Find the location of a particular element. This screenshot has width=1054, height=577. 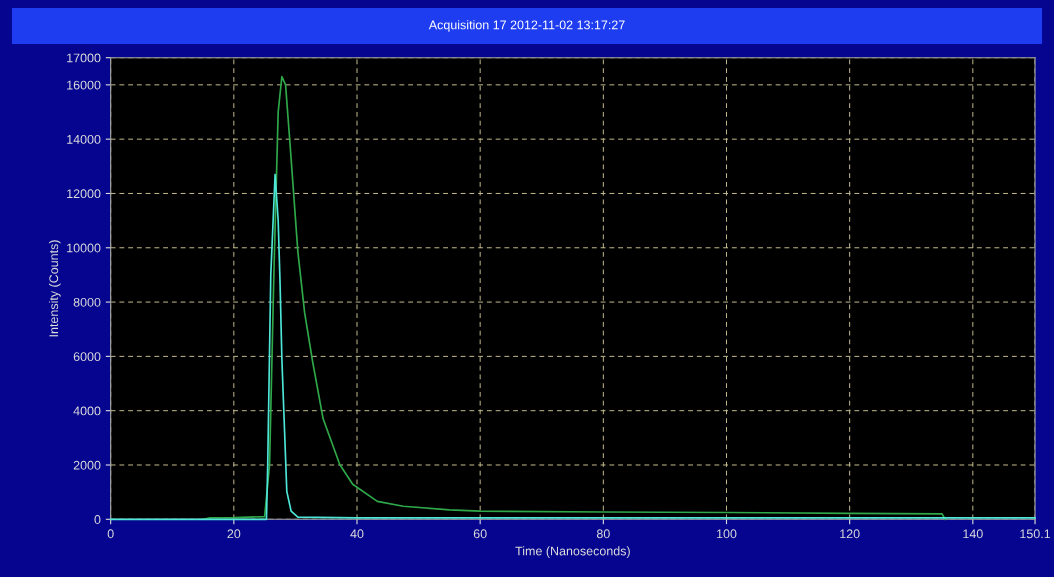

chart-title: Acquisition 17 2012-11-02 13:17:27 is located at coordinates (526, 26).